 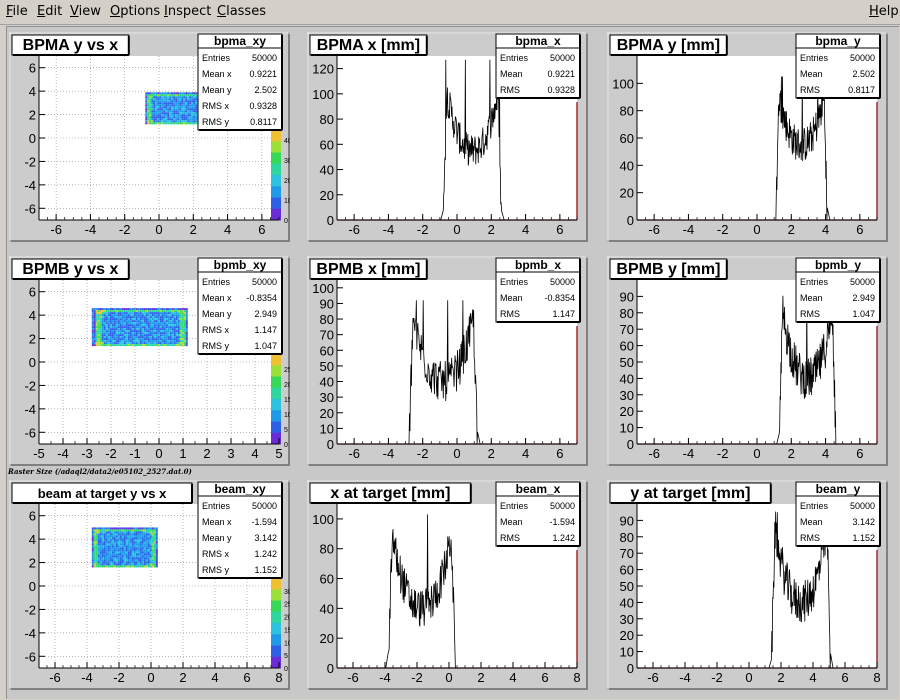 What do you see at coordinates (17, 11) in the screenshot?
I see `menu-file: File` at bounding box center [17, 11].